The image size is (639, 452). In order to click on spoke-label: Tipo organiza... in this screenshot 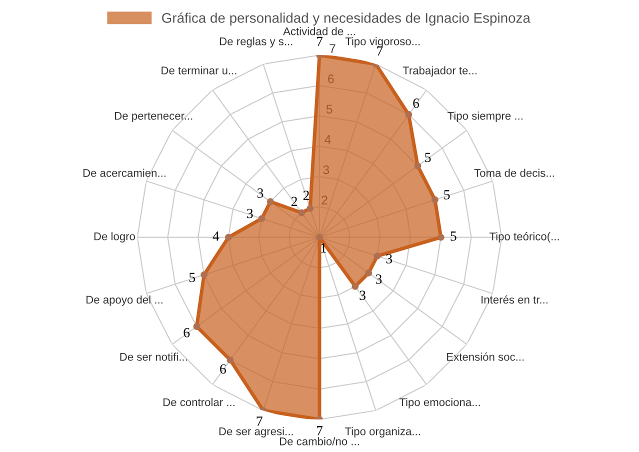, I will do `click(382, 432)`.